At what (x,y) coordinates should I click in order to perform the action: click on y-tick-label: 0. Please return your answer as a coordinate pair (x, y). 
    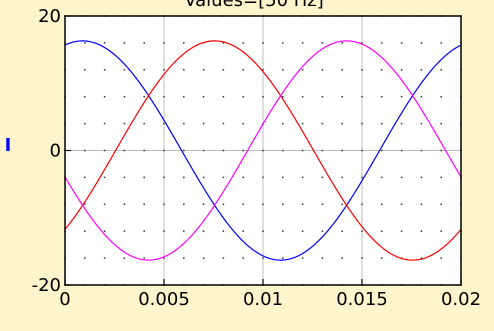
    Looking at the image, I should click on (55, 151).